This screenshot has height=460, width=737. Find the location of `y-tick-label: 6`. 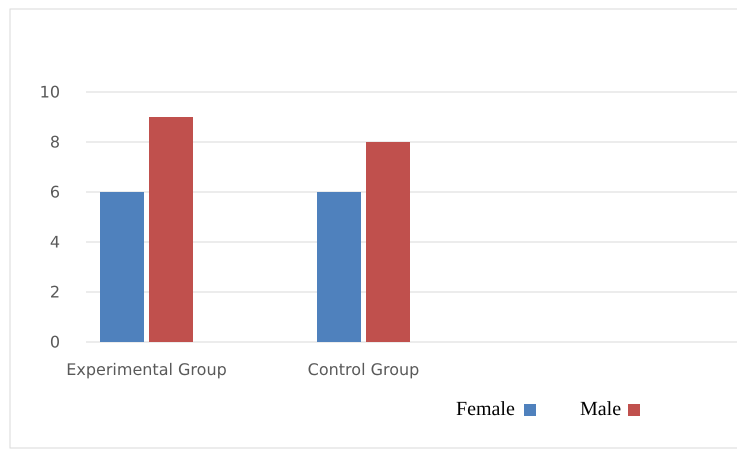

y-tick-label: 6 is located at coordinates (55, 192).